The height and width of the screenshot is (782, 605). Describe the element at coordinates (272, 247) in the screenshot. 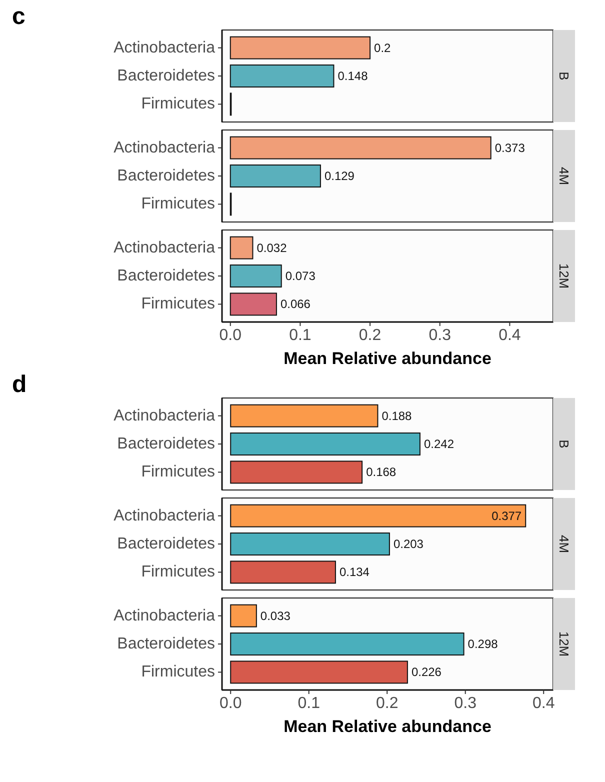

I see `data-label: 0.032` at that location.